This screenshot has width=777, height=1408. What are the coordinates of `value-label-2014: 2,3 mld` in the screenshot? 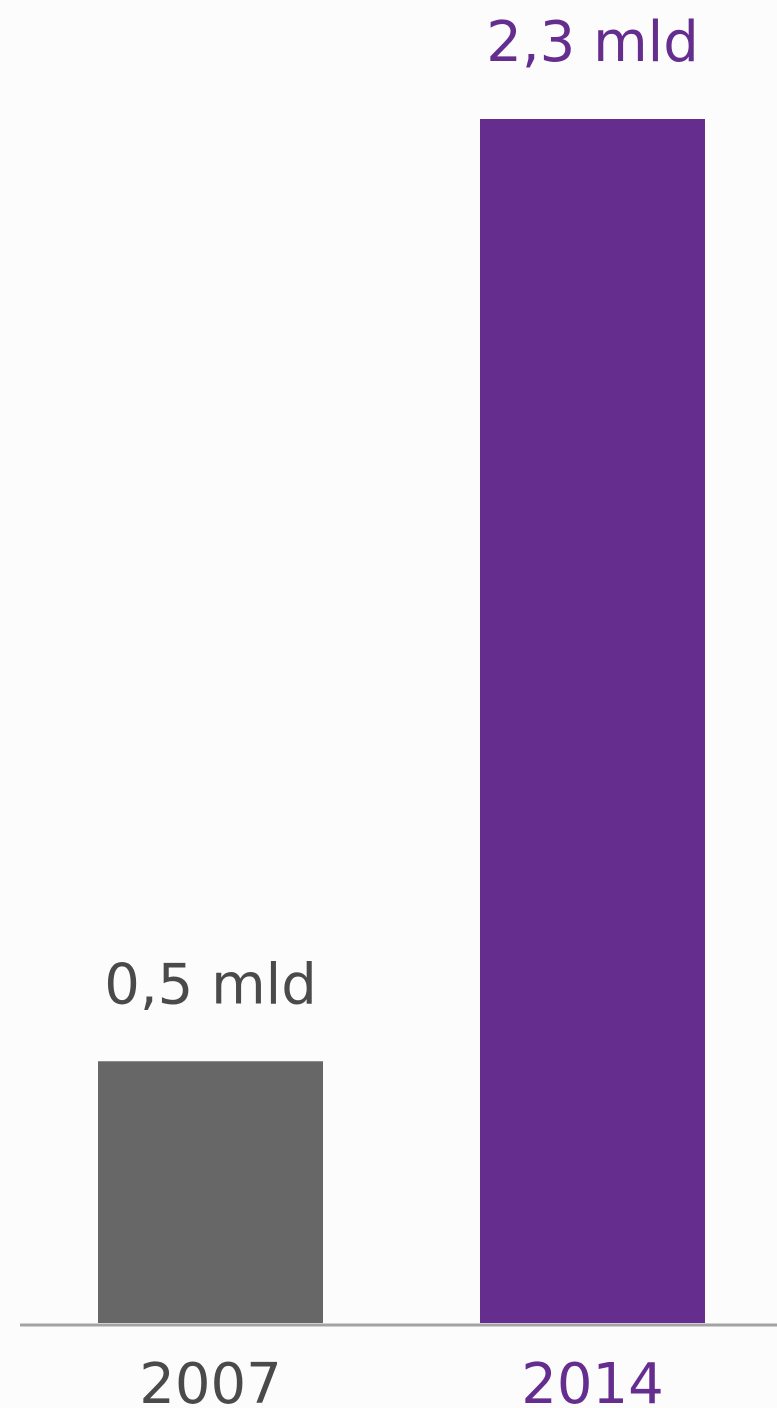 It's located at (592, 42).